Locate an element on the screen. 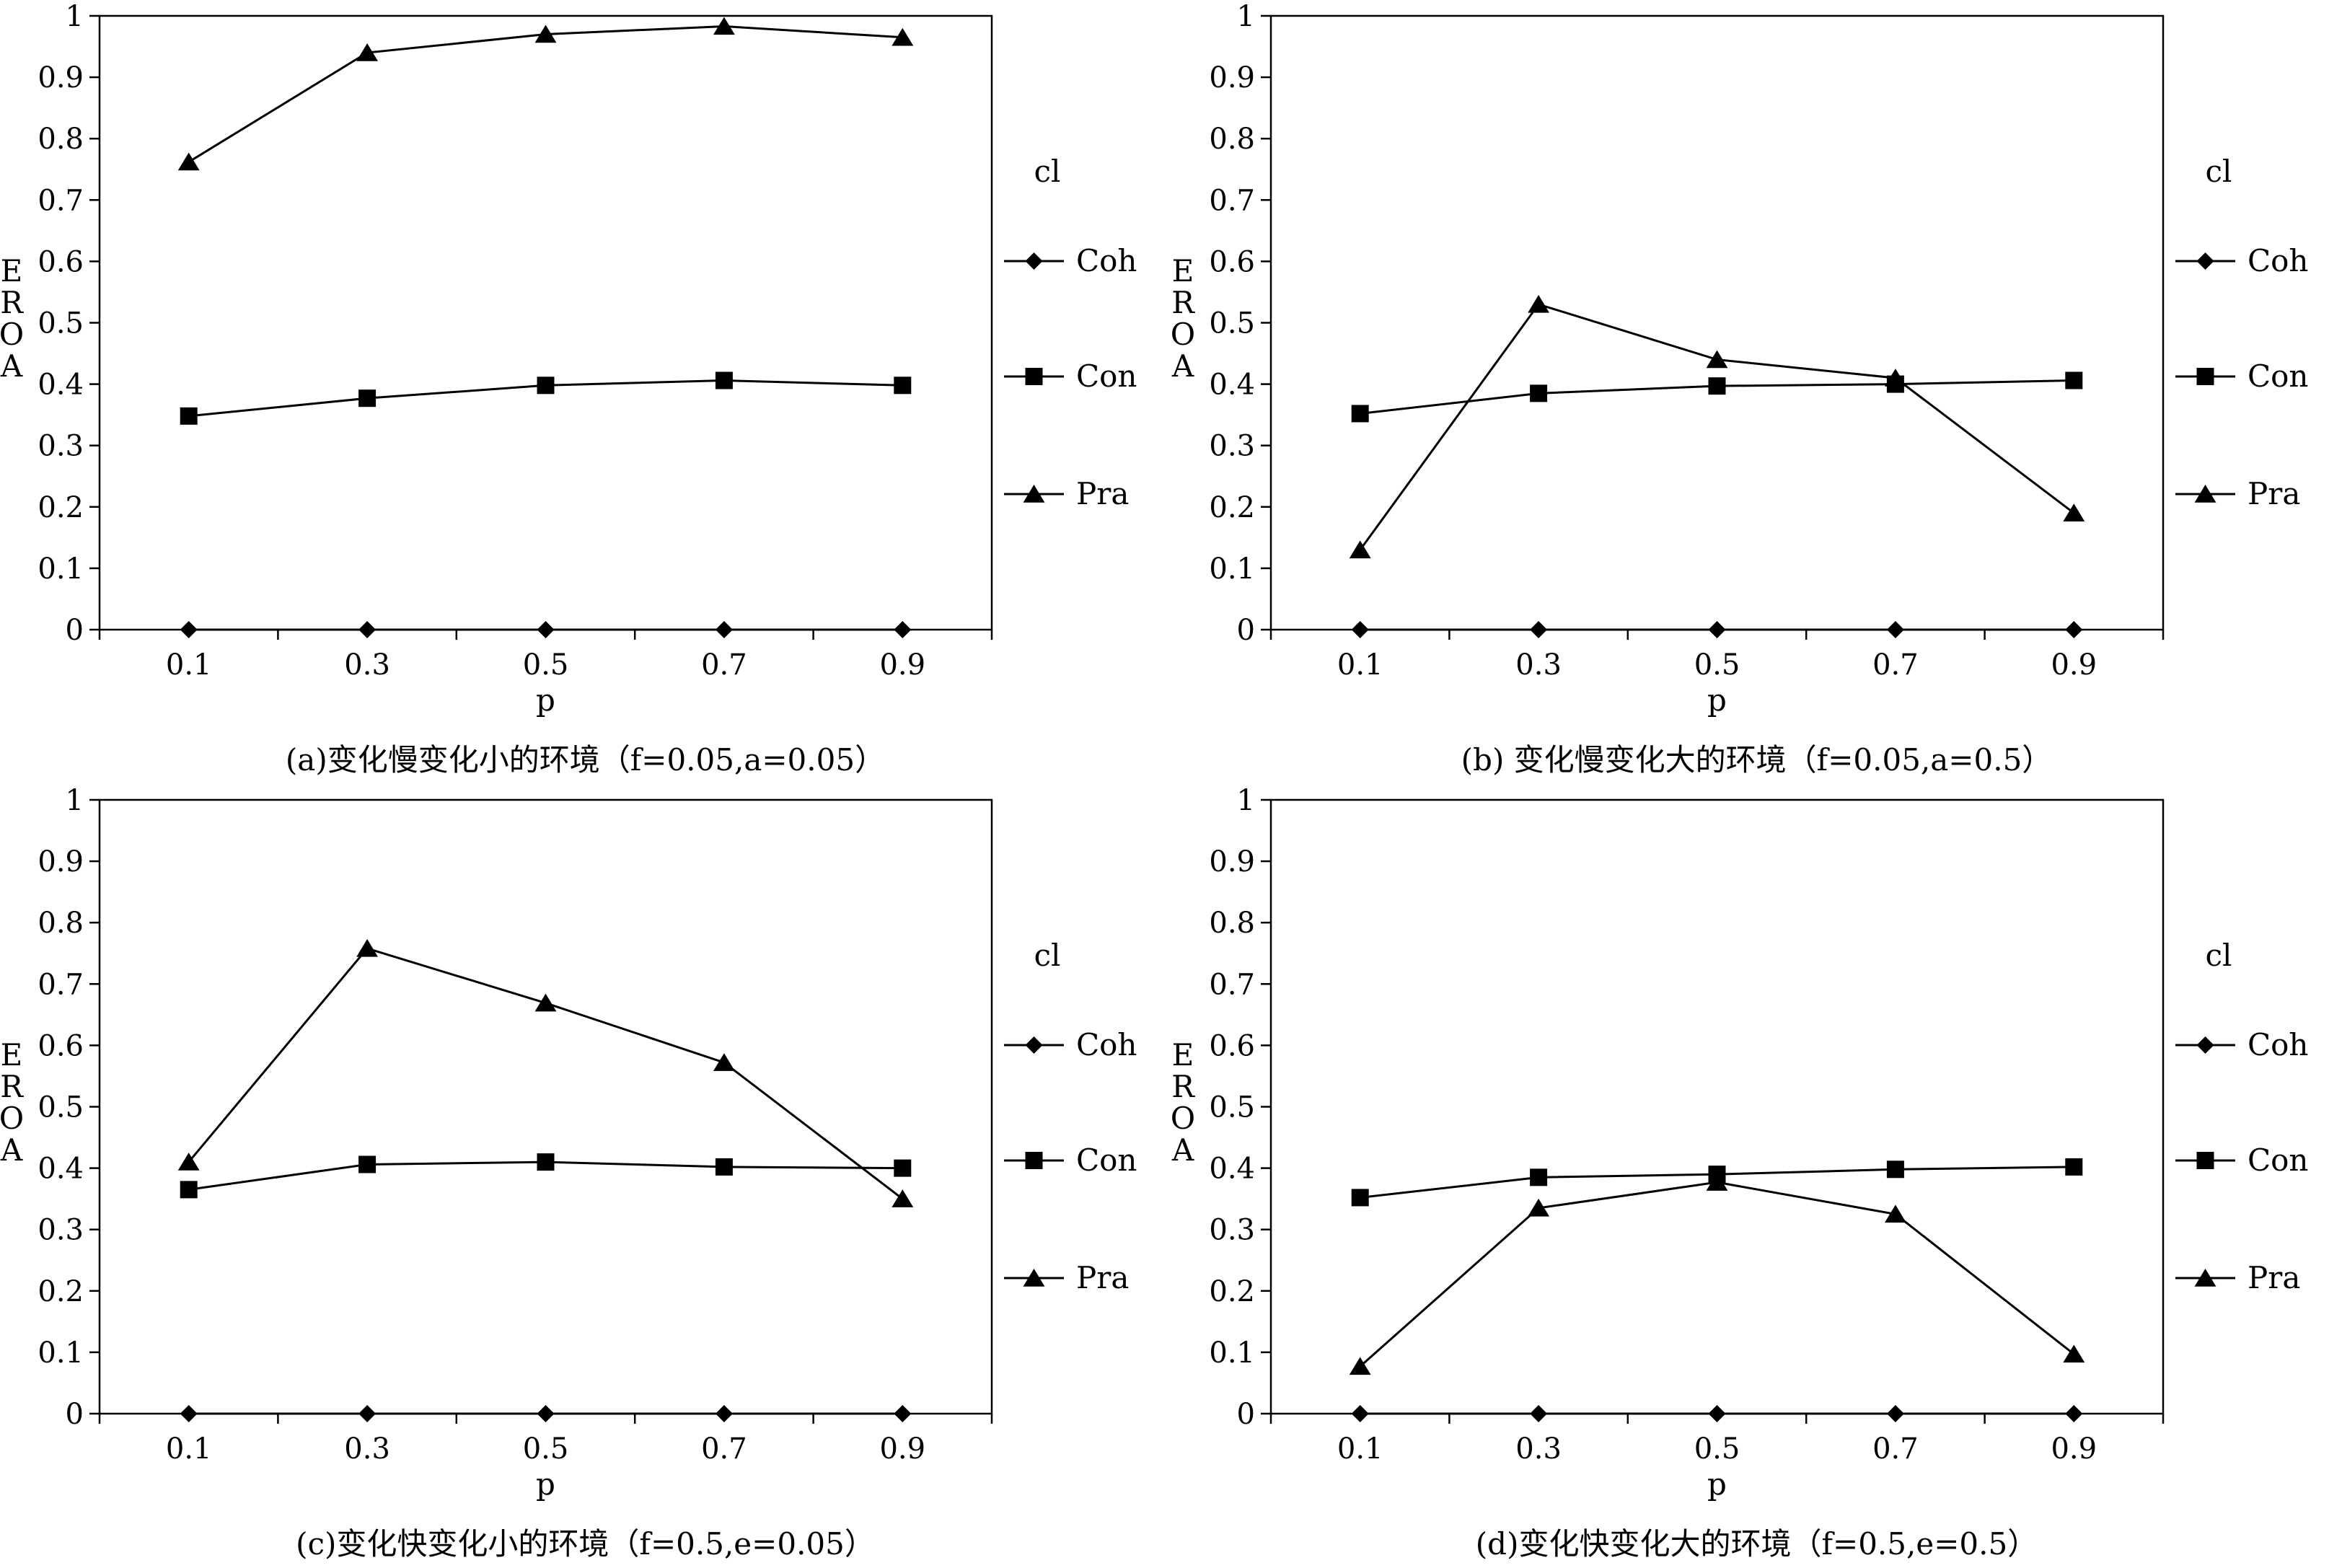 This screenshot has width=2342, height=1568. chart-caption-c: (c)变化快变化小的环境（f=0.5,e=0.05） is located at coordinates (585, 1544).